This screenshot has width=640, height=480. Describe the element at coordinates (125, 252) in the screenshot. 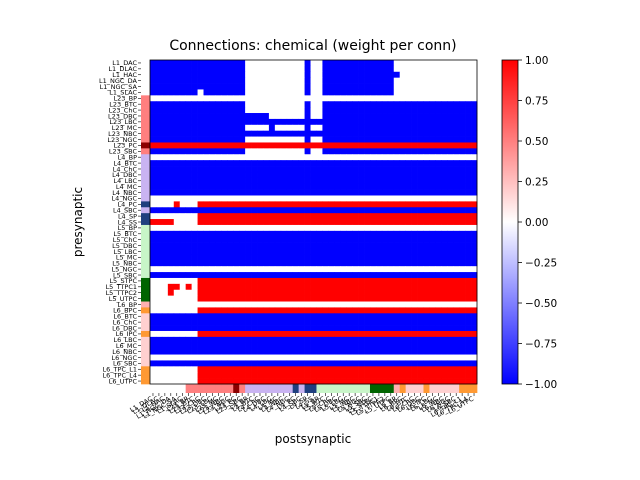

I see `row-tick-label: L5_LBC` at that location.